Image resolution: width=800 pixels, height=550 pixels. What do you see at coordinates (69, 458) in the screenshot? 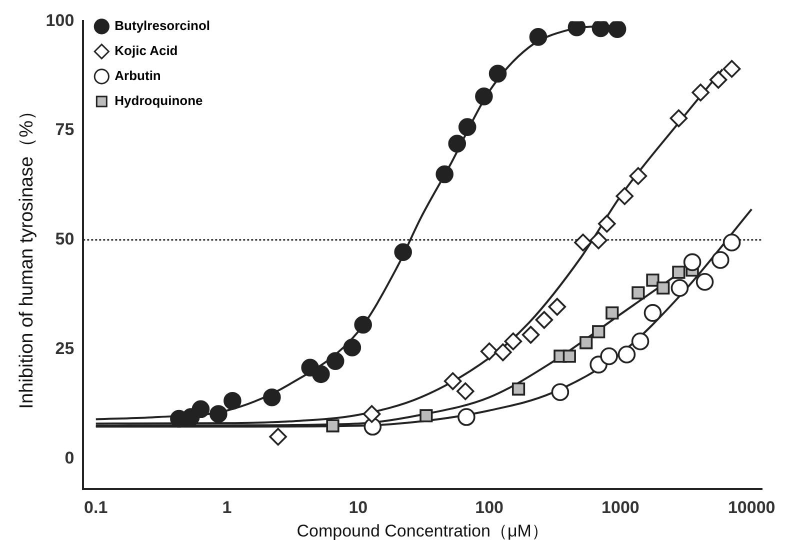
I see `y-tick-label: 0` at bounding box center [69, 458].